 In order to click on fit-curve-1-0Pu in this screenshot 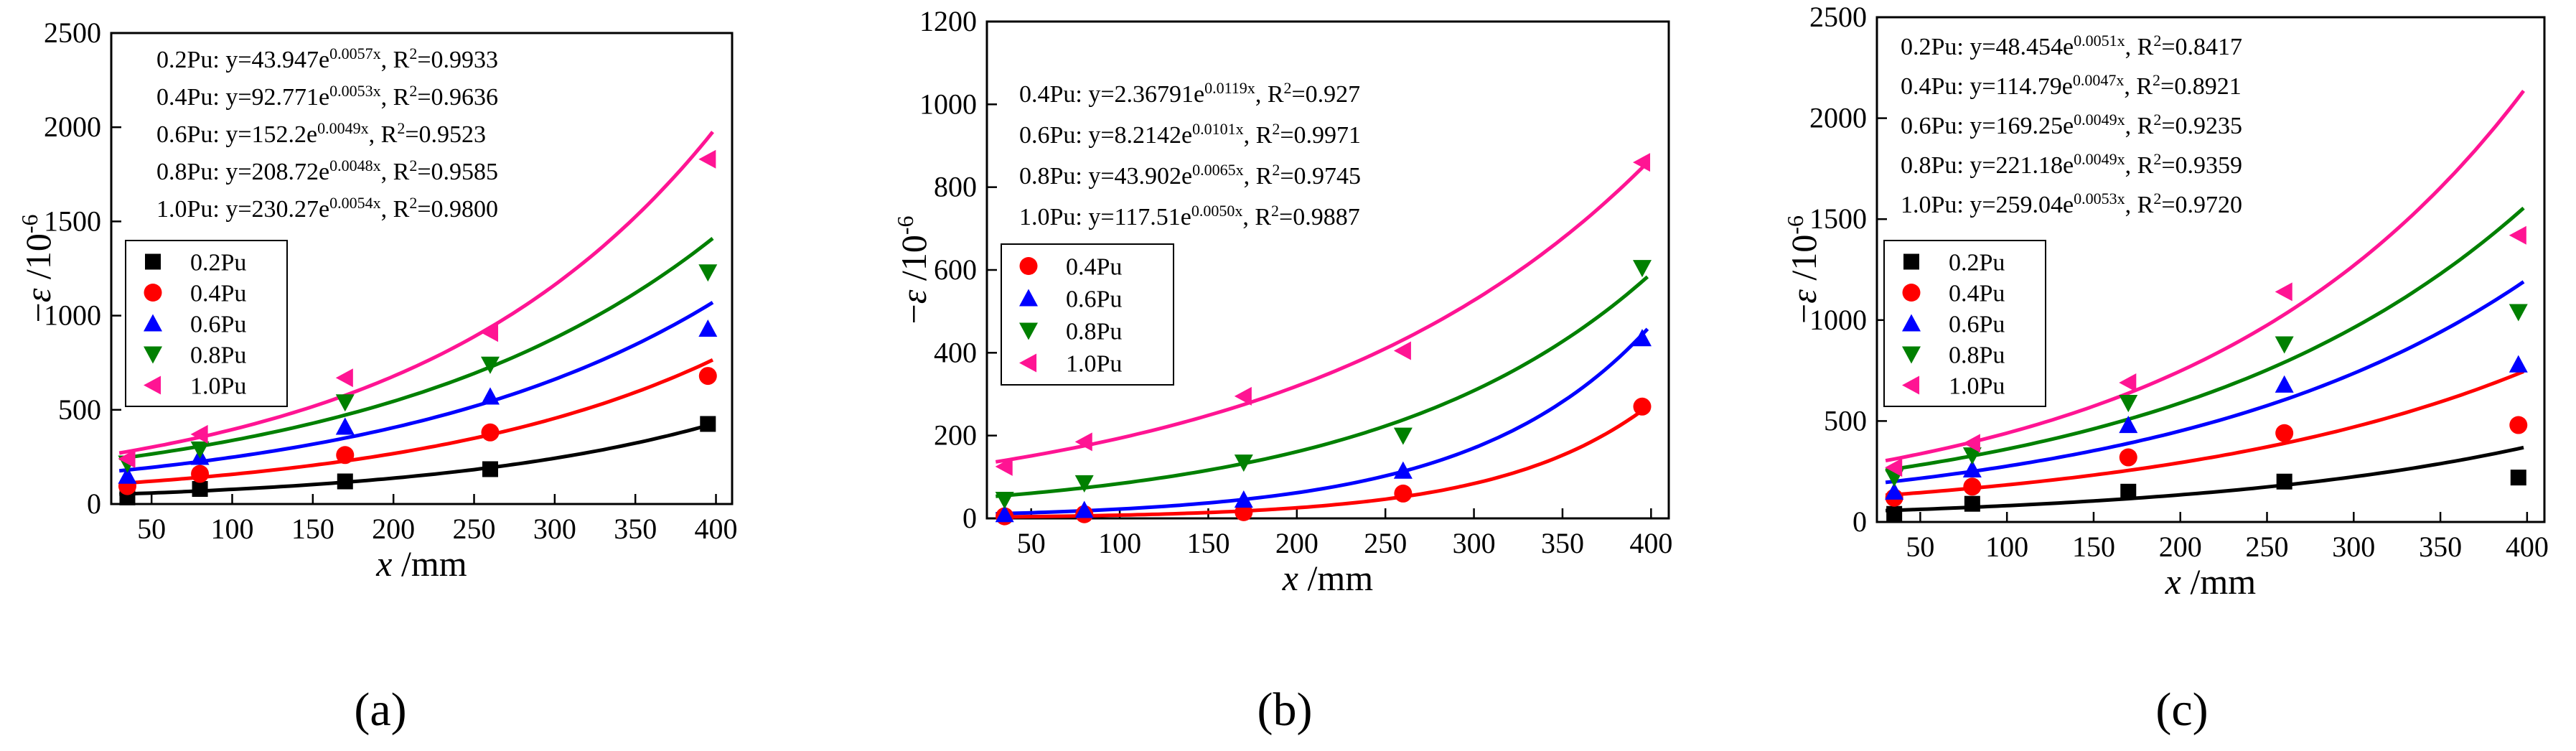, I will do `click(1322, 312)`.